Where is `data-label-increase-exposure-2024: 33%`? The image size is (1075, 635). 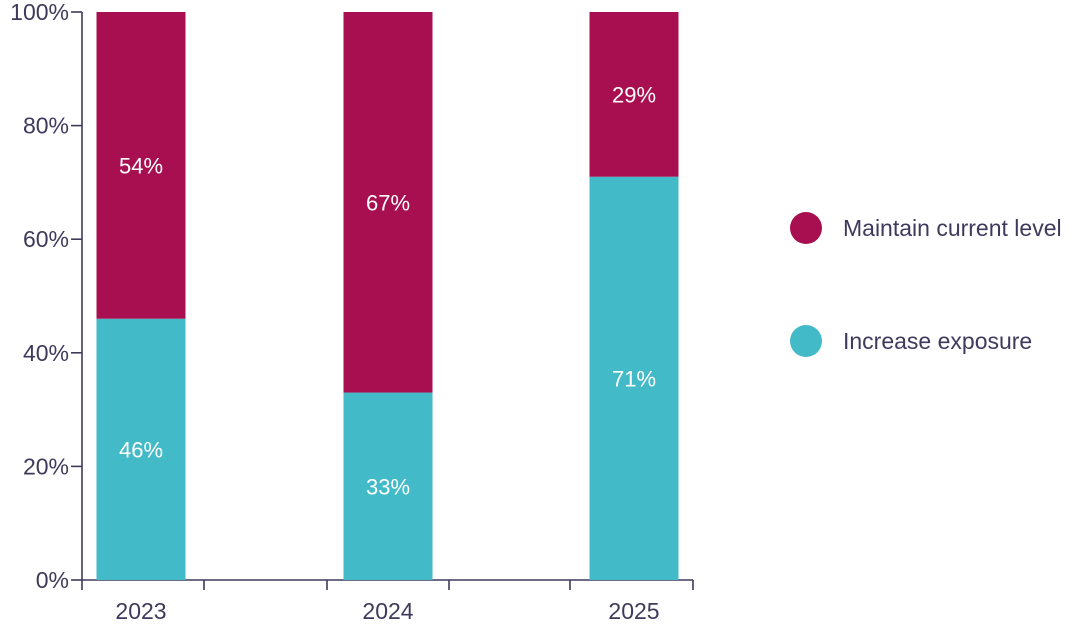 data-label-increase-exposure-2024: 33% is located at coordinates (388, 486).